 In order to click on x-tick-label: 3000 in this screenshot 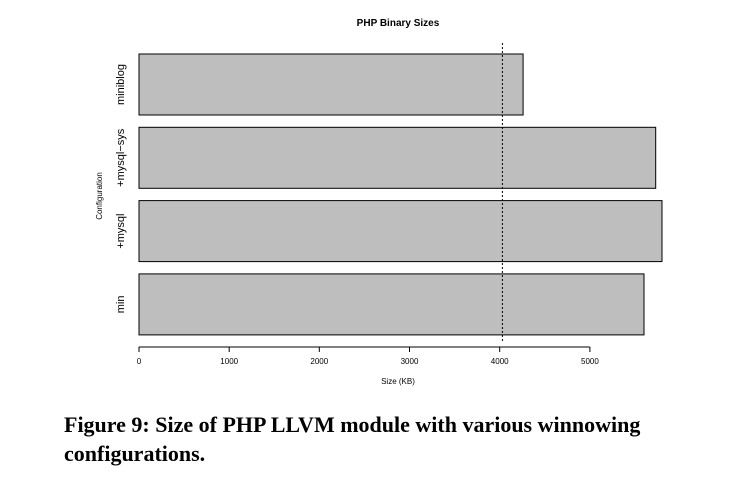, I will do `click(410, 361)`.